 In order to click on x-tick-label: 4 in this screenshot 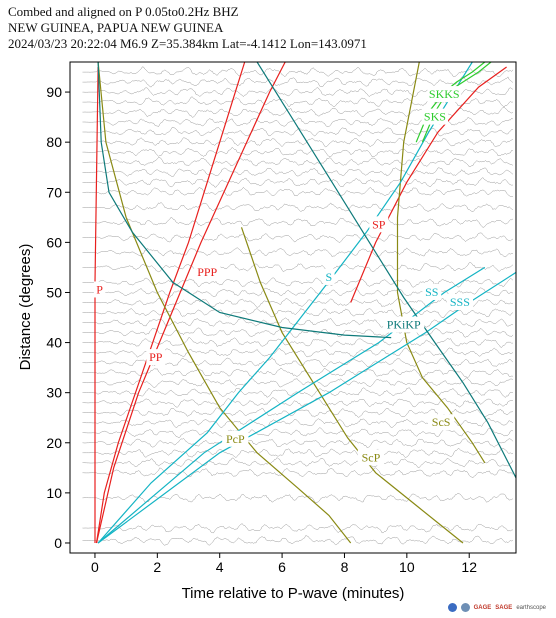, I will do `click(220, 567)`.